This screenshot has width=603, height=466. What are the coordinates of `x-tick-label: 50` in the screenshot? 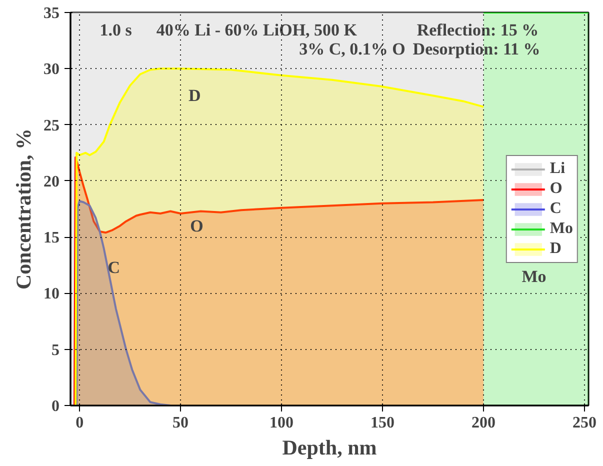 It's located at (180, 423).